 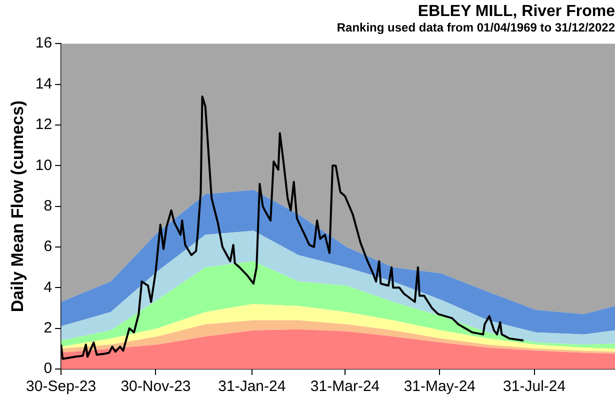 I want to click on x-tick-label: 31-Jul-24, so click(x=534, y=387).